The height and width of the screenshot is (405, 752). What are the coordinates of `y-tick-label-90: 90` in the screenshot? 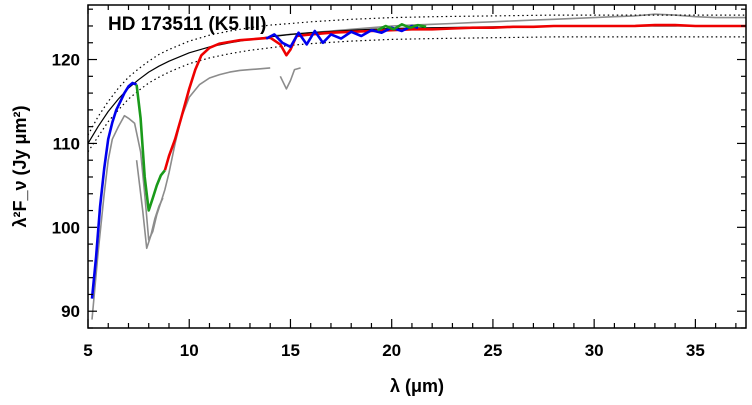 It's located at (70, 311).